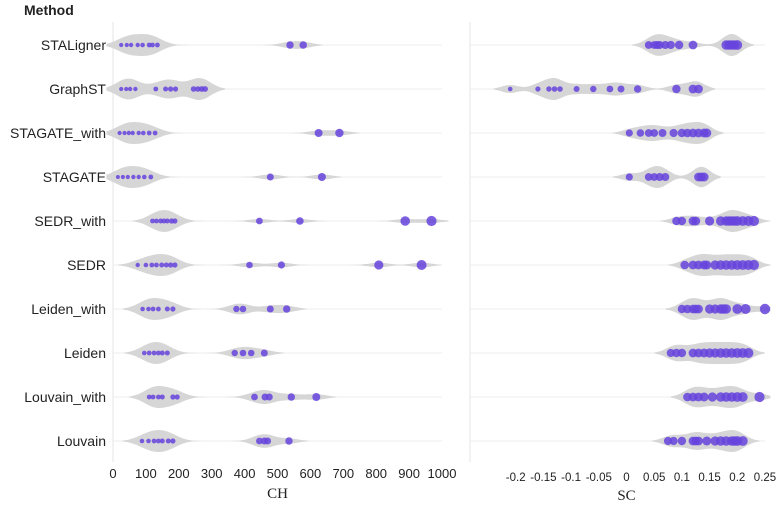 The width and height of the screenshot is (778, 508). Describe the element at coordinates (233, 397) in the screenshot. I see `violin-Louvain_with` at that location.